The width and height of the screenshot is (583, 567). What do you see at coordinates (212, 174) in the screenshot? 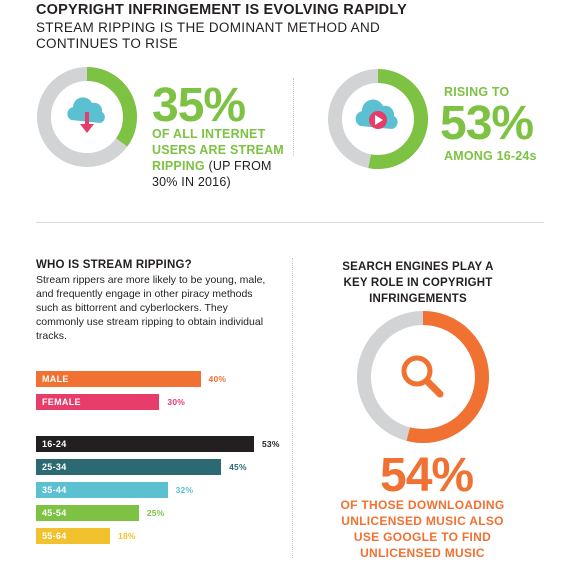
I see `stat-left-caption-plain: (UP FROM 30% IN 2016)` at bounding box center [212, 174].